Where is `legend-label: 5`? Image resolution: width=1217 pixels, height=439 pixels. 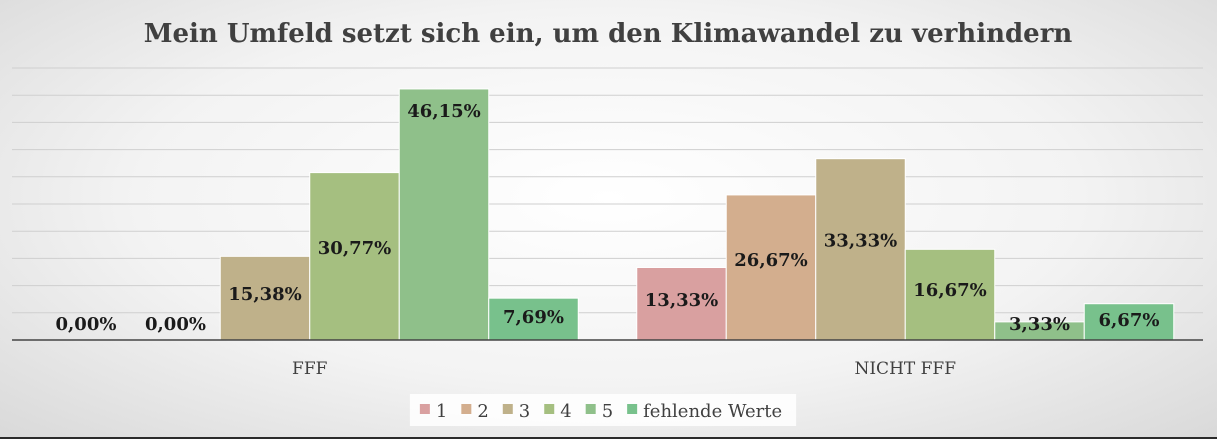 legend-label: 5 is located at coordinates (607, 411).